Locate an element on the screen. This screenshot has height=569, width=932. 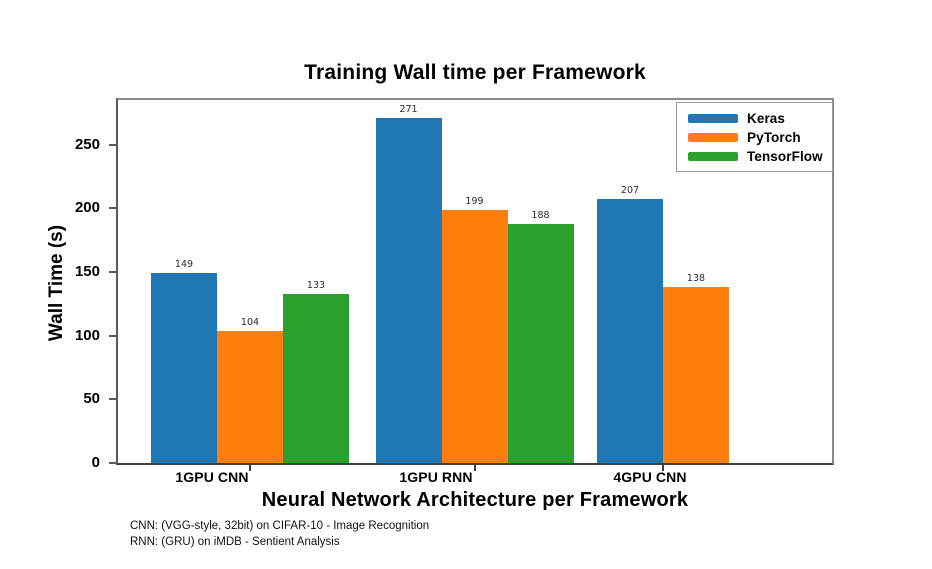
legend-label: PyTorch is located at coordinates (774, 137).